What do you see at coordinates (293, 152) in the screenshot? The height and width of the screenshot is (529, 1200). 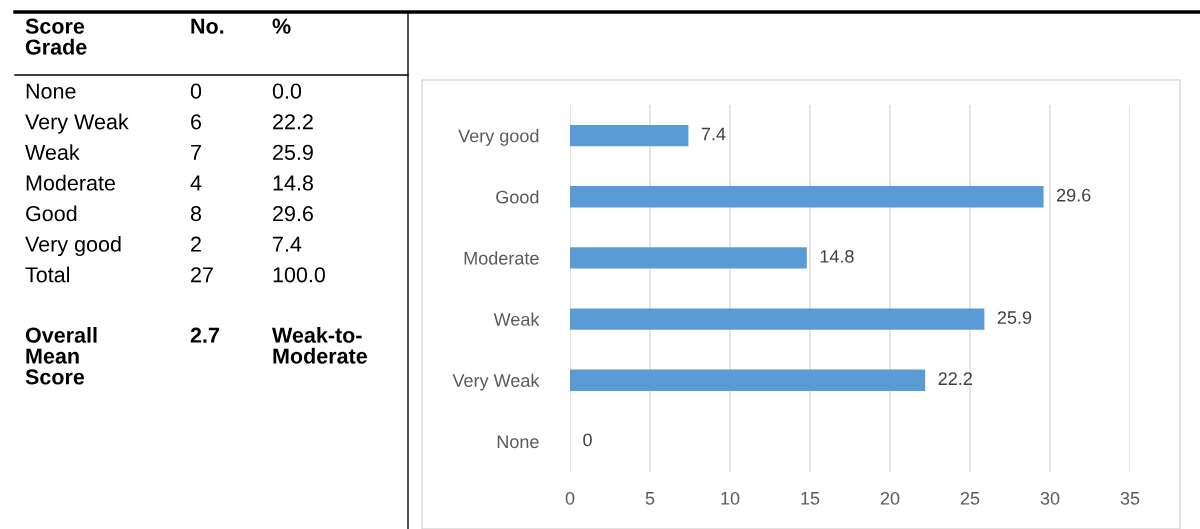 I see `text: 25.9` at bounding box center [293, 152].